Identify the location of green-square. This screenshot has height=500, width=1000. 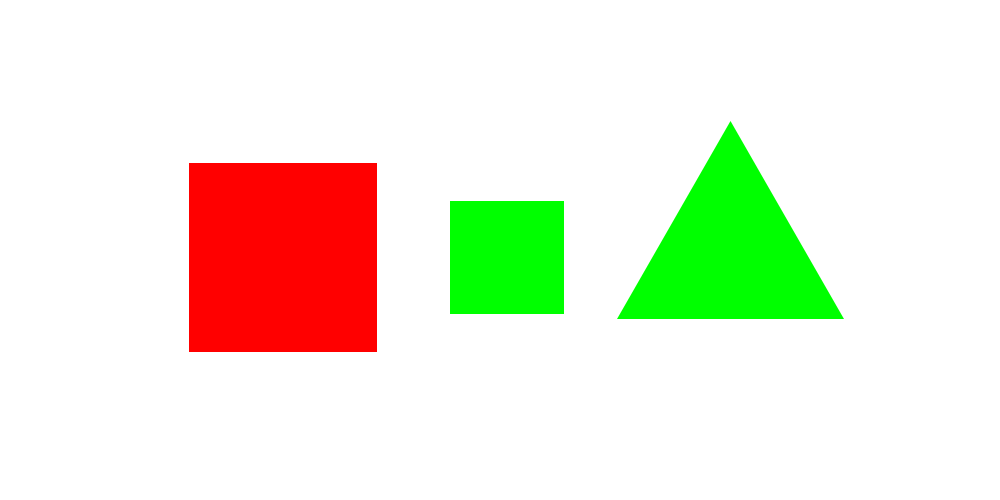
(507, 257).